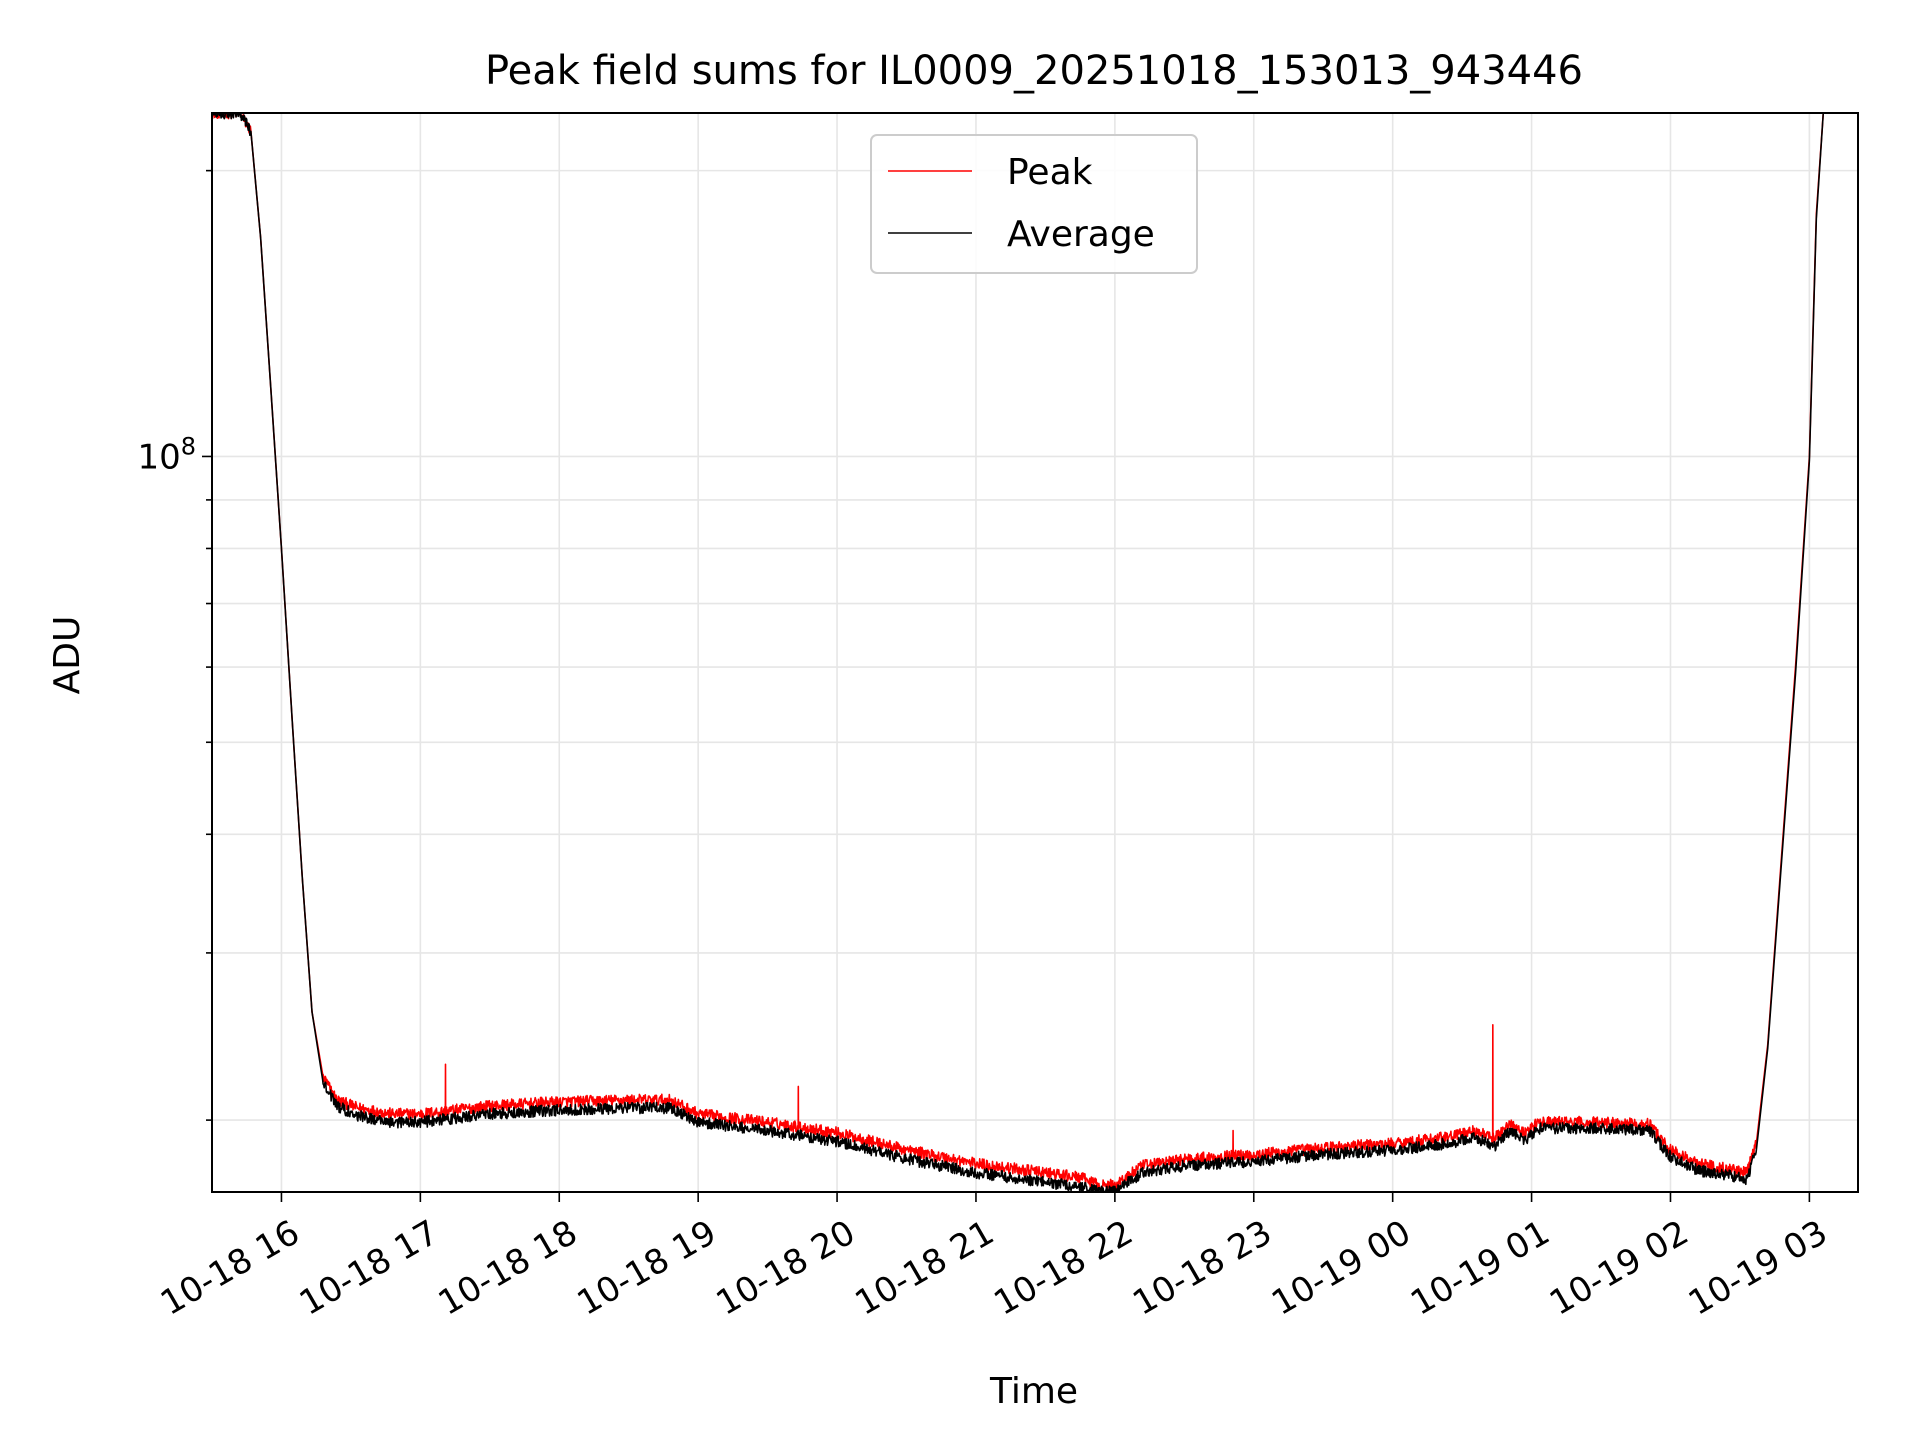 The image size is (1920, 1440). What do you see at coordinates (1050, 172) in the screenshot?
I see `legend-label-peak: Peak` at bounding box center [1050, 172].